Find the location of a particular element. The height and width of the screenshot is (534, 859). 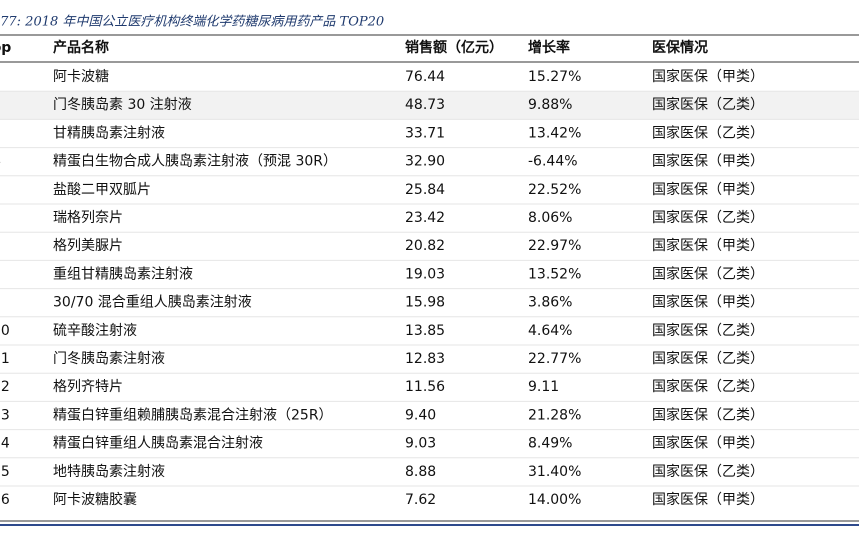

cell: 22.97% is located at coordinates (554, 246).